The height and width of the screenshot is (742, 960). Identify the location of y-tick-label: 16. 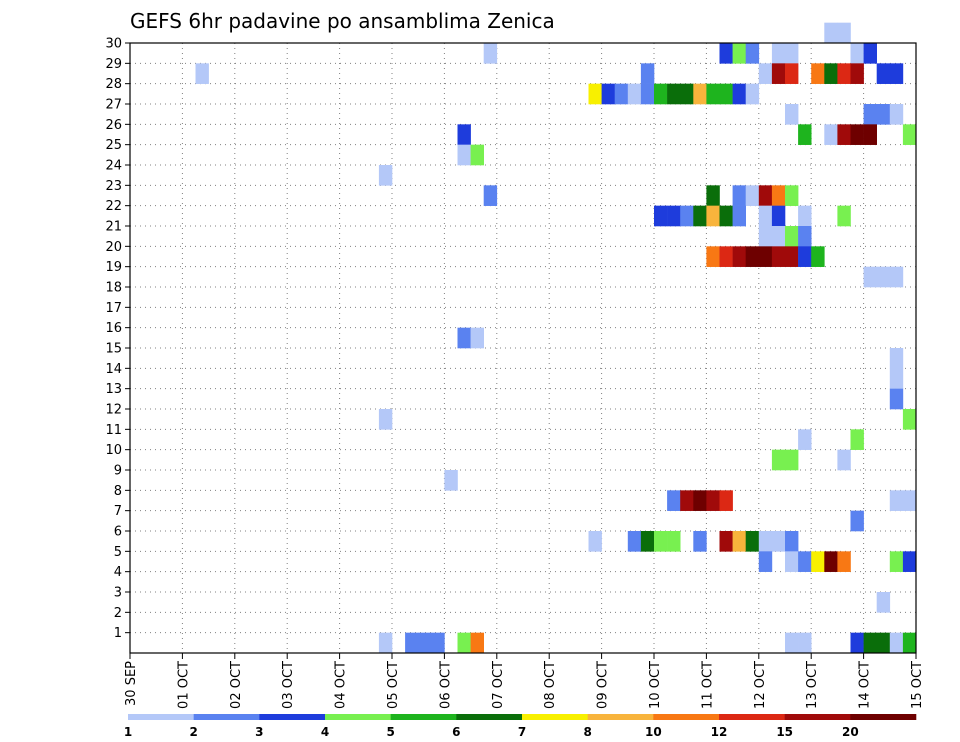
(113, 328).